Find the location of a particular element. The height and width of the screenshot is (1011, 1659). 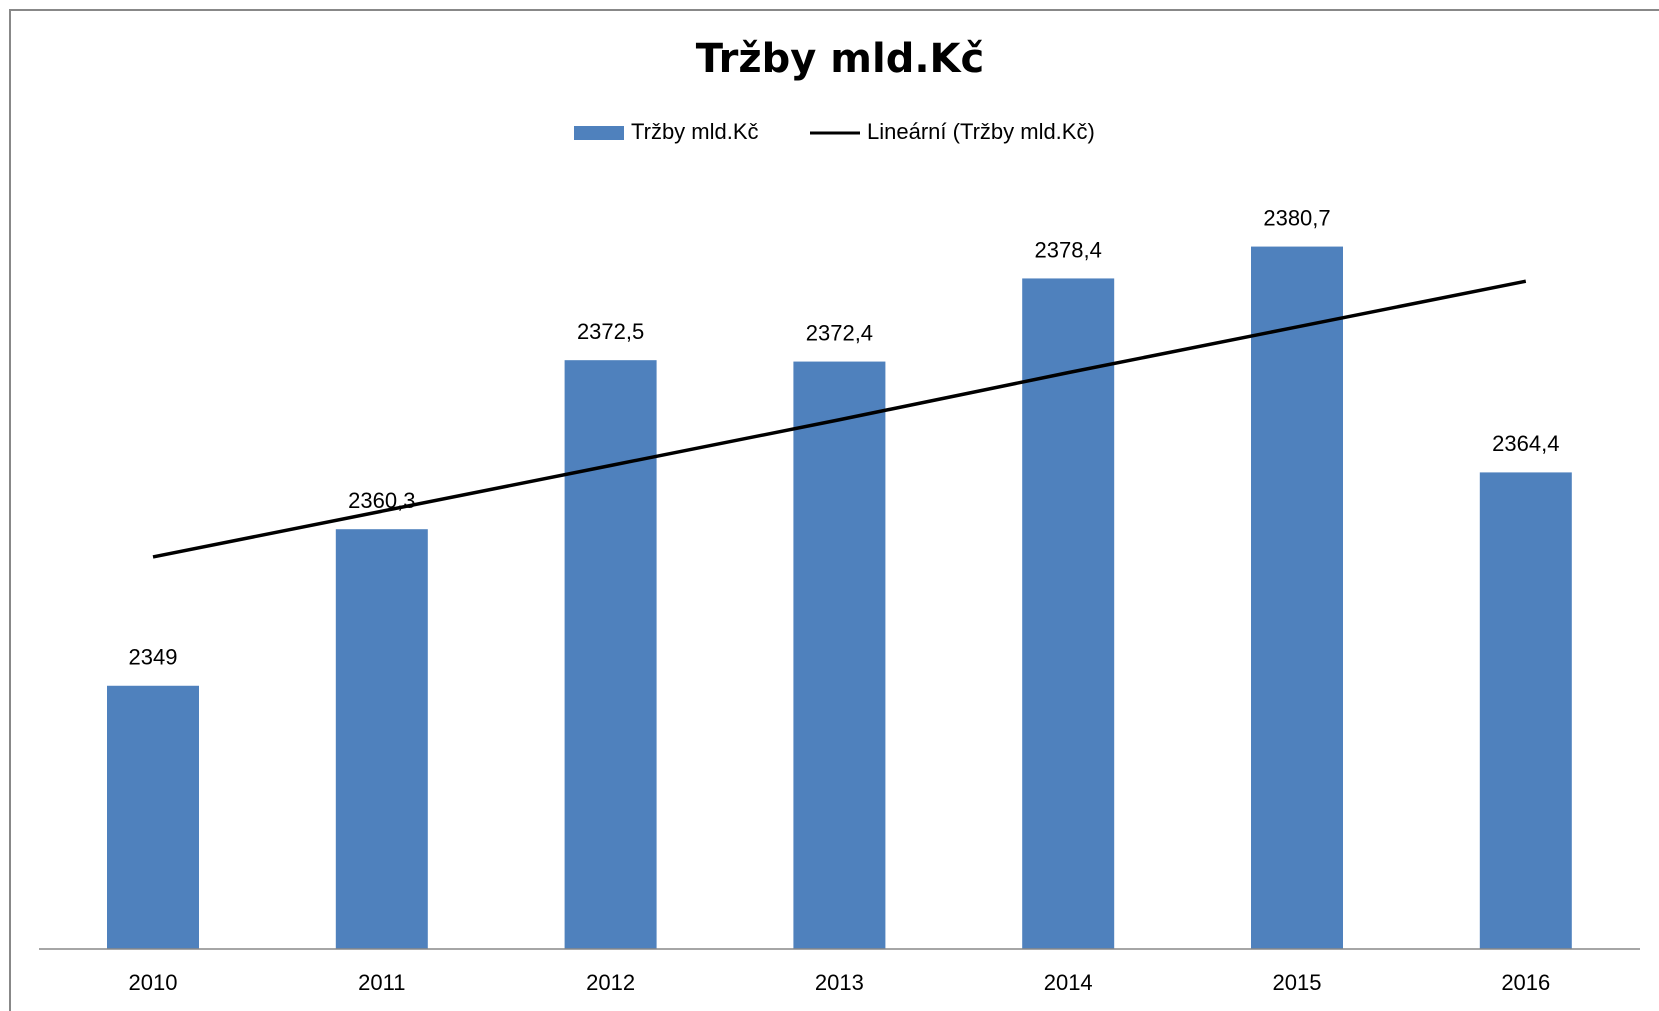

data-label: 2372,4 is located at coordinates (839, 332).